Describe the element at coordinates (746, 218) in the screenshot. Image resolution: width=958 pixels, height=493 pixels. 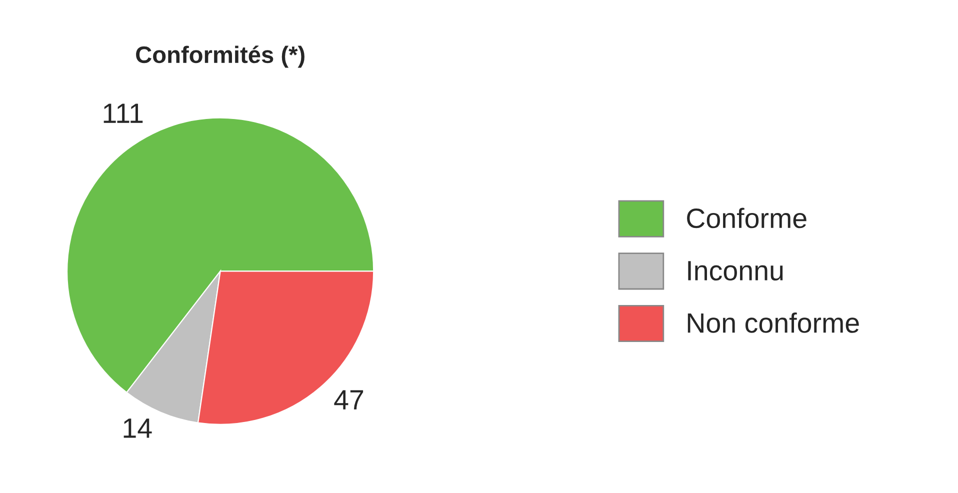
I see `legend-label: Conforme` at that location.